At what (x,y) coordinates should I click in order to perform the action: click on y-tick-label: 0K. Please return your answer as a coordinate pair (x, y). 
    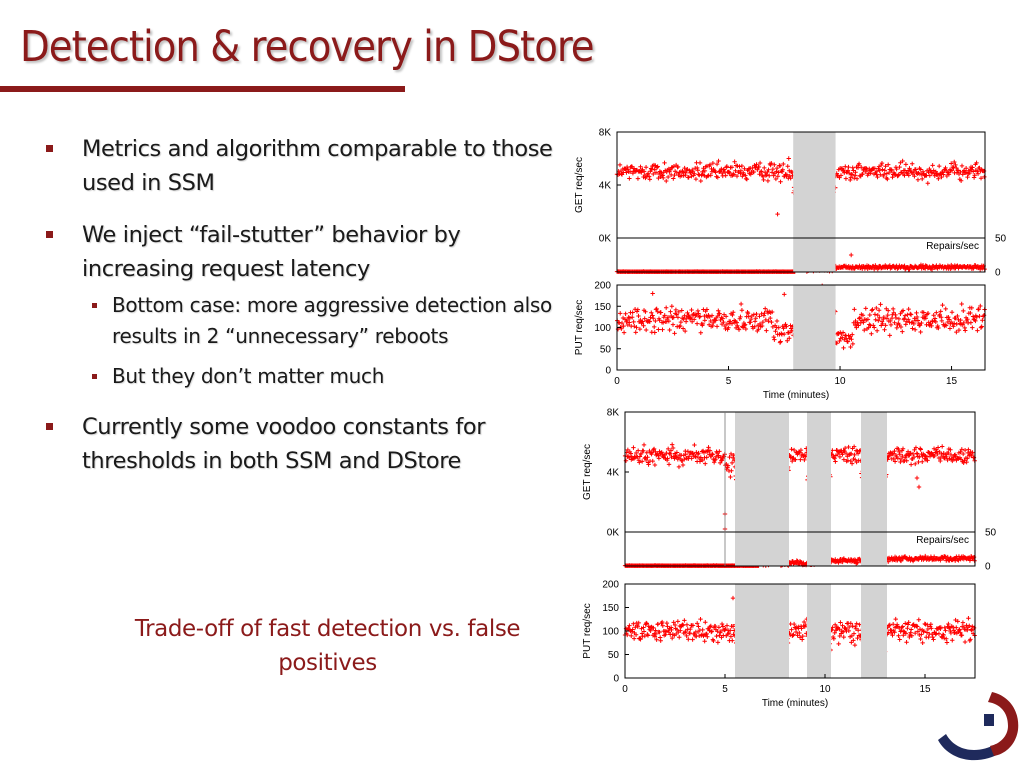
    Looking at the image, I should click on (613, 533).